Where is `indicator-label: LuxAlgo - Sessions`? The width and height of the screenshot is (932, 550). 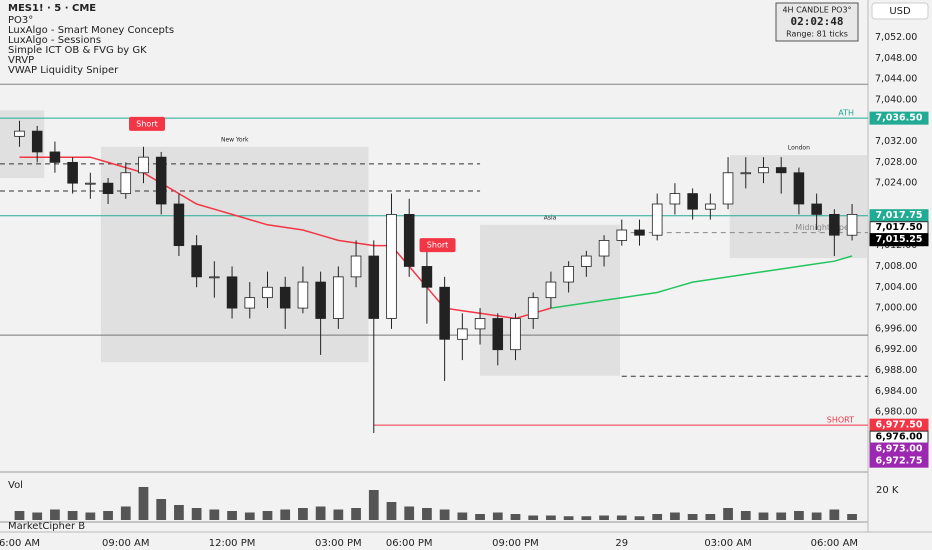
indicator-label: LuxAlgo - Sessions is located at coordinates (54, 40).